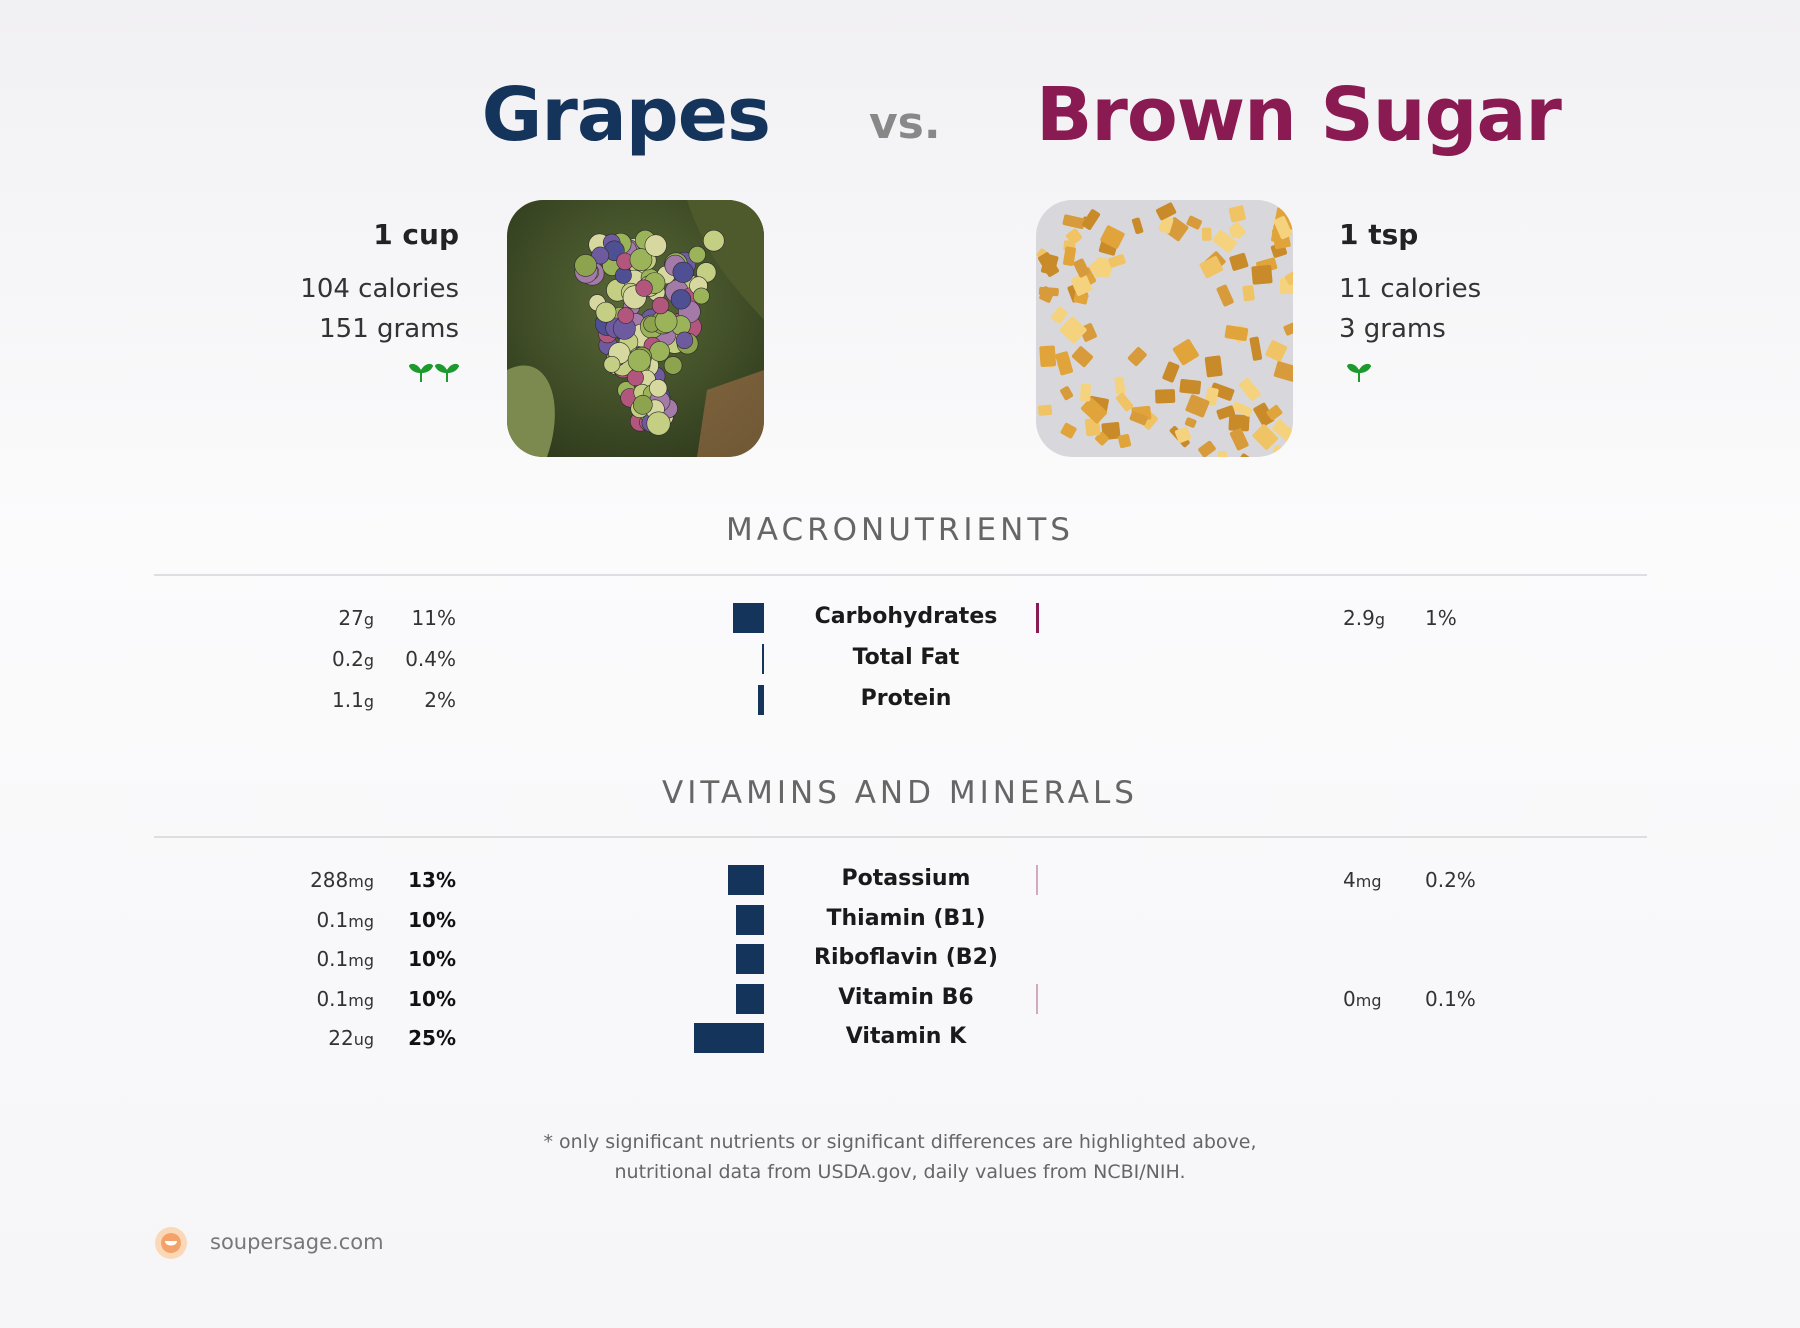 This screenshot has height=1328, width=1800. I want to click on right-food-title: Brown Sugar, so click(1299, 115).